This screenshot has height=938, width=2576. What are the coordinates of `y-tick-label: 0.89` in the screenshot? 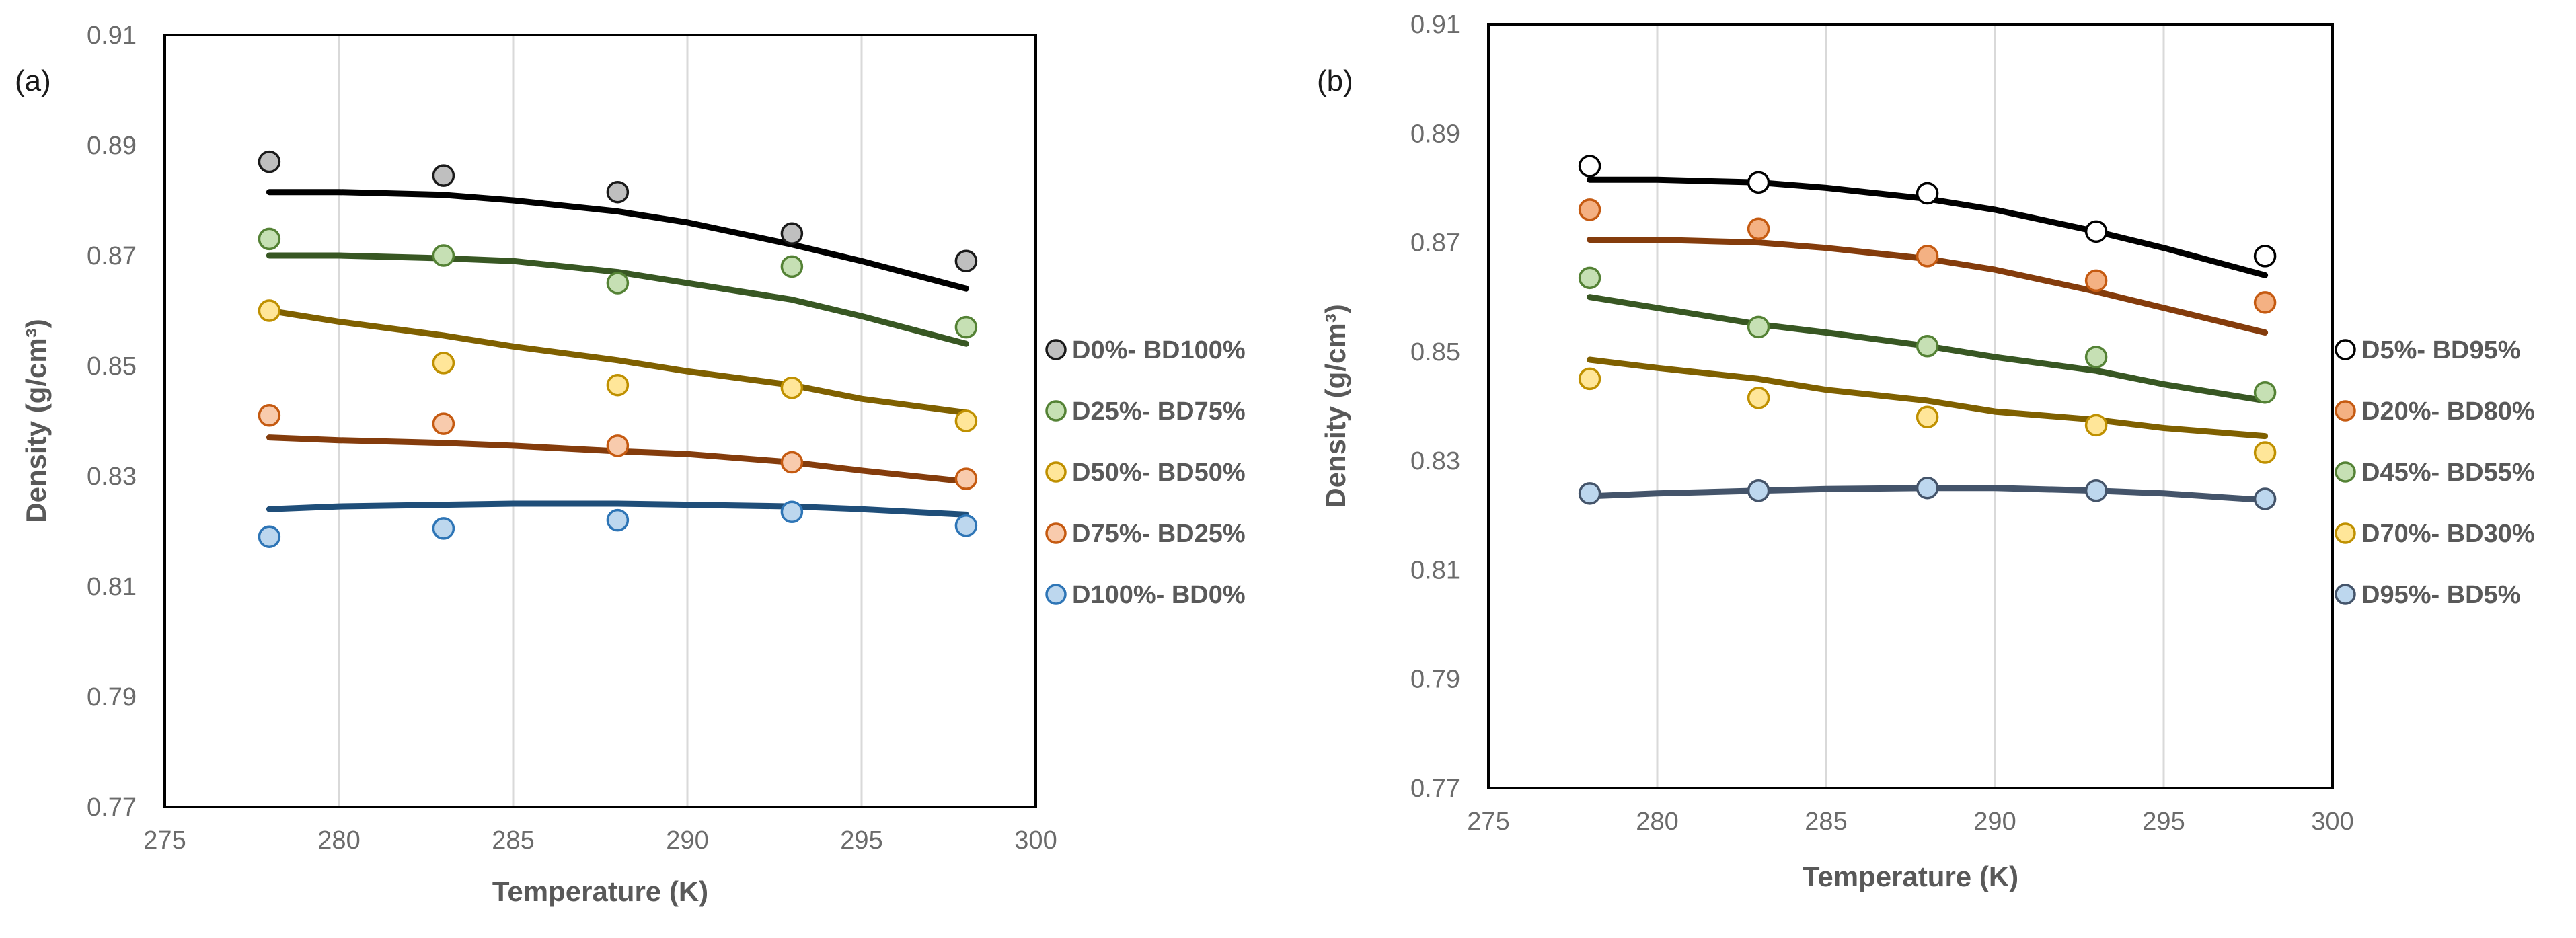 It's located at (1435, 134).